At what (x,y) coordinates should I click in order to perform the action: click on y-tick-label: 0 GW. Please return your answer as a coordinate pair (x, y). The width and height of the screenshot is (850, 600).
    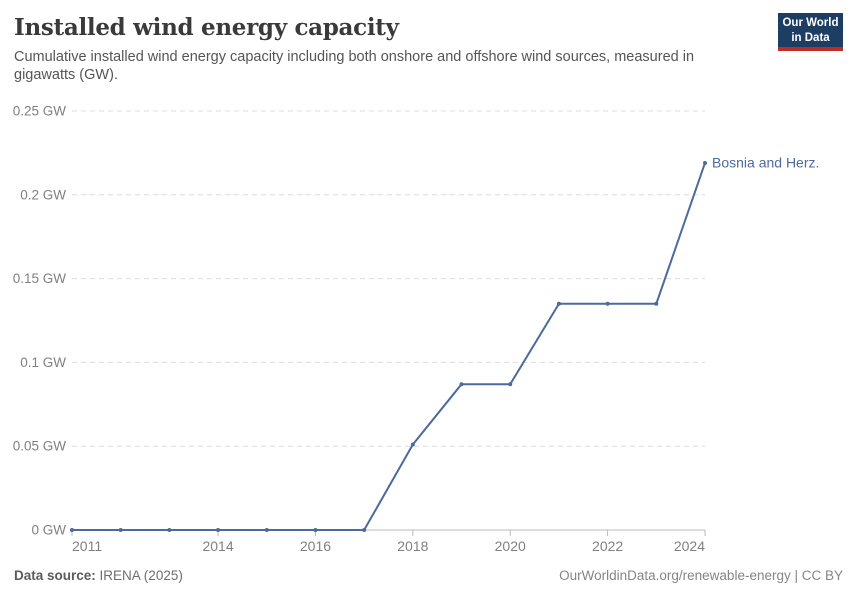
    Looking at the image, I should click on (48, 530).